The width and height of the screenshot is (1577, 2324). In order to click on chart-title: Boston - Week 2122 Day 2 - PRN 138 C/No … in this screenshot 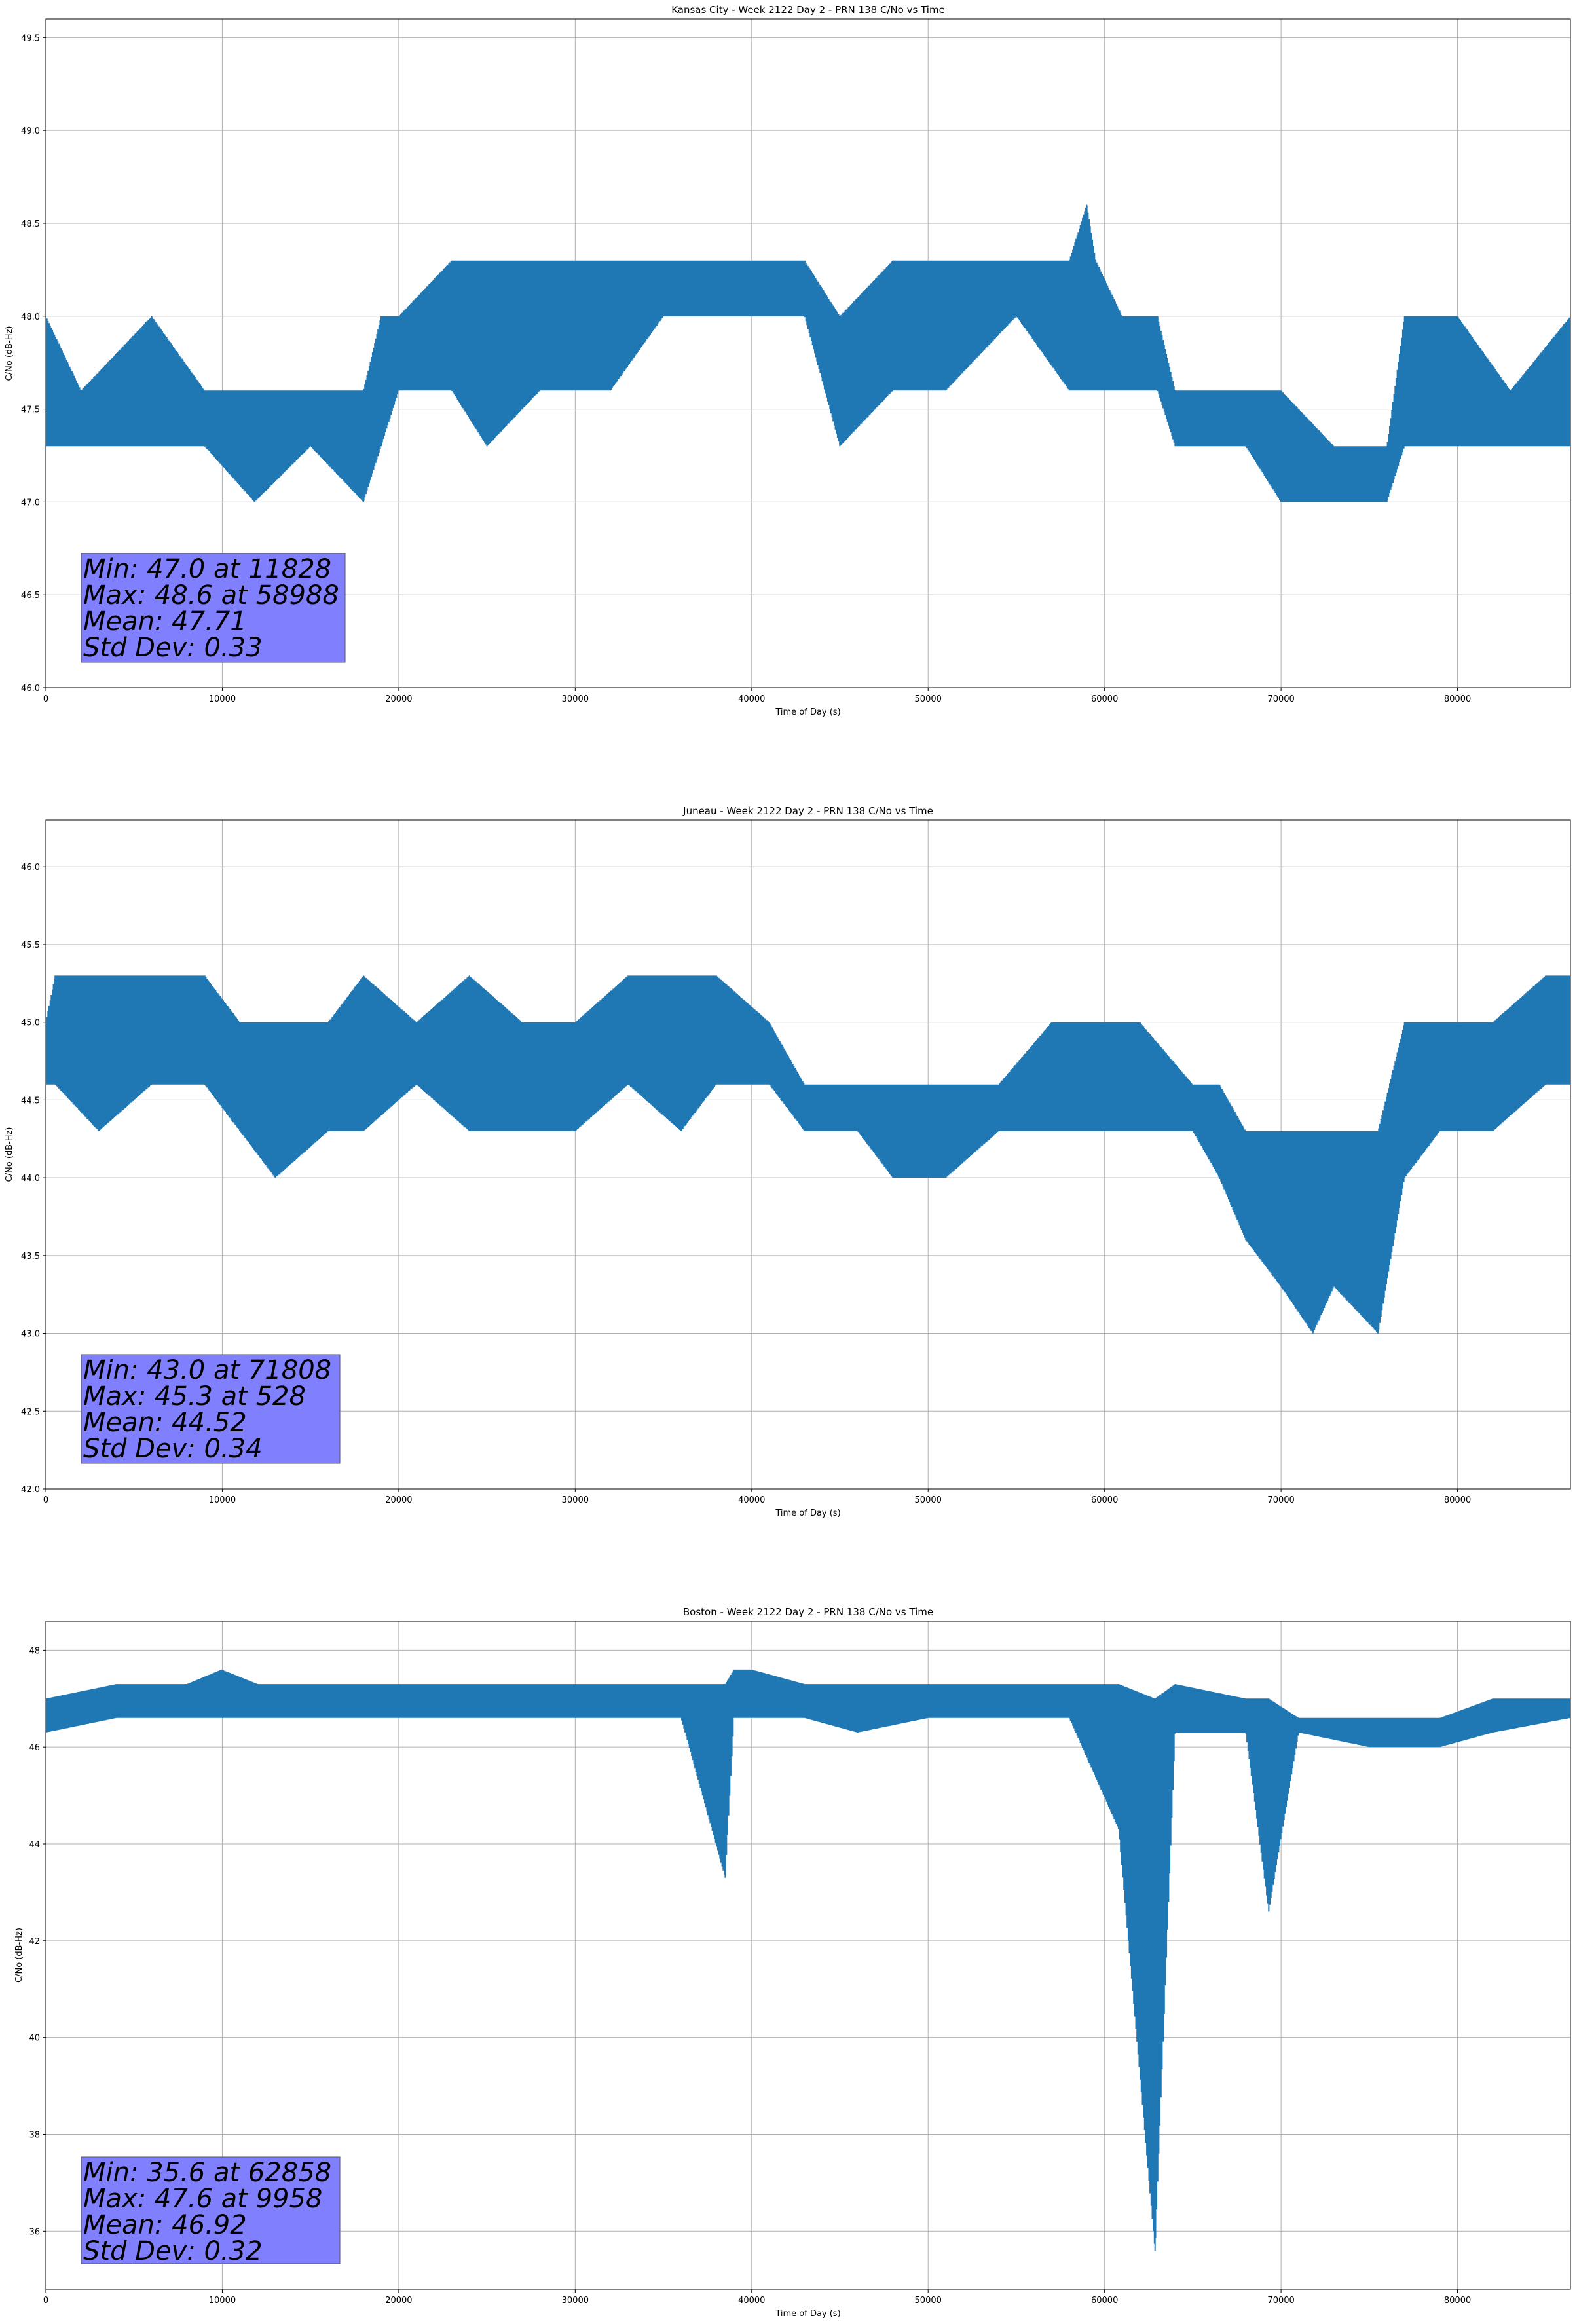, I will do `click(808, 1612)`.